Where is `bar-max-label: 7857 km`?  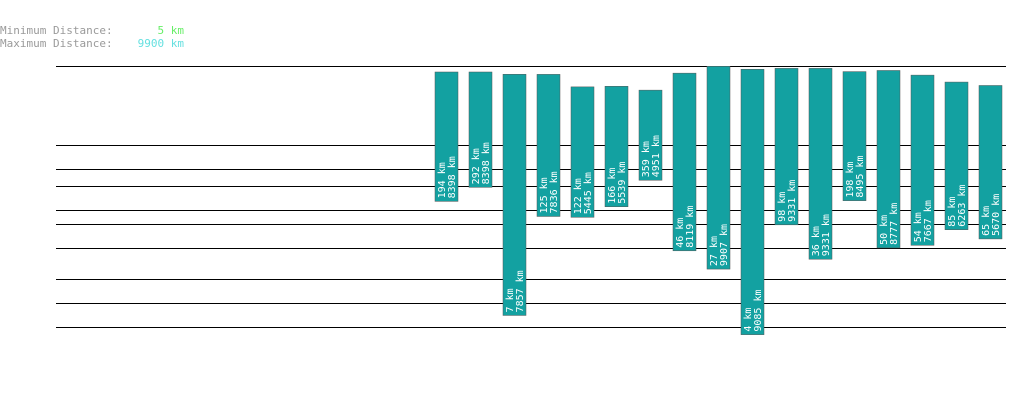 bar-max-label: 7857 km is located at coordinates (520, 291).